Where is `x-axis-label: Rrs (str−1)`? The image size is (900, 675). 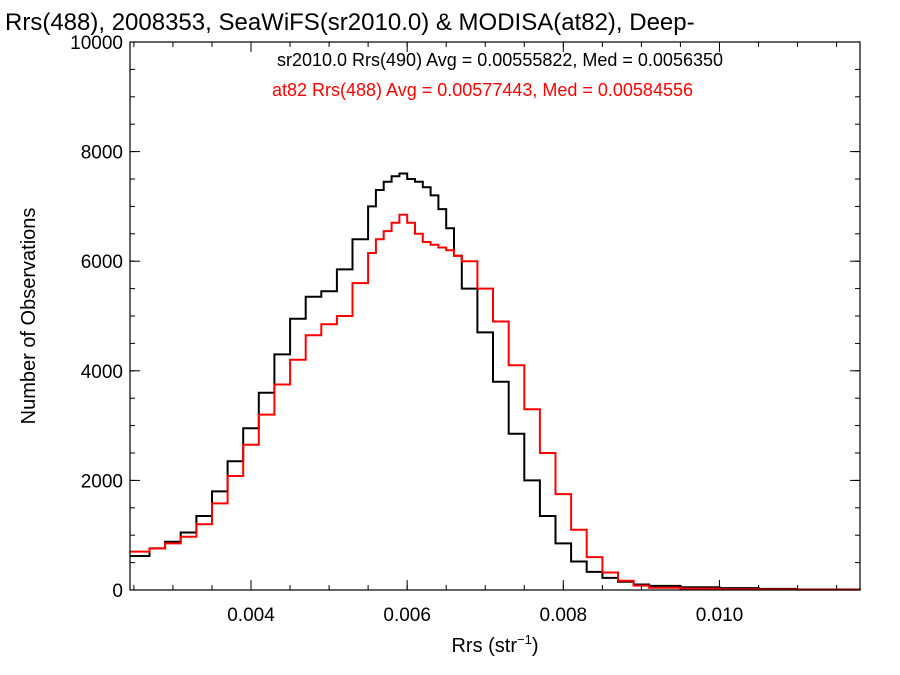
x-axis-label: Rrs (str−1) is located at coordinates (494, 644).